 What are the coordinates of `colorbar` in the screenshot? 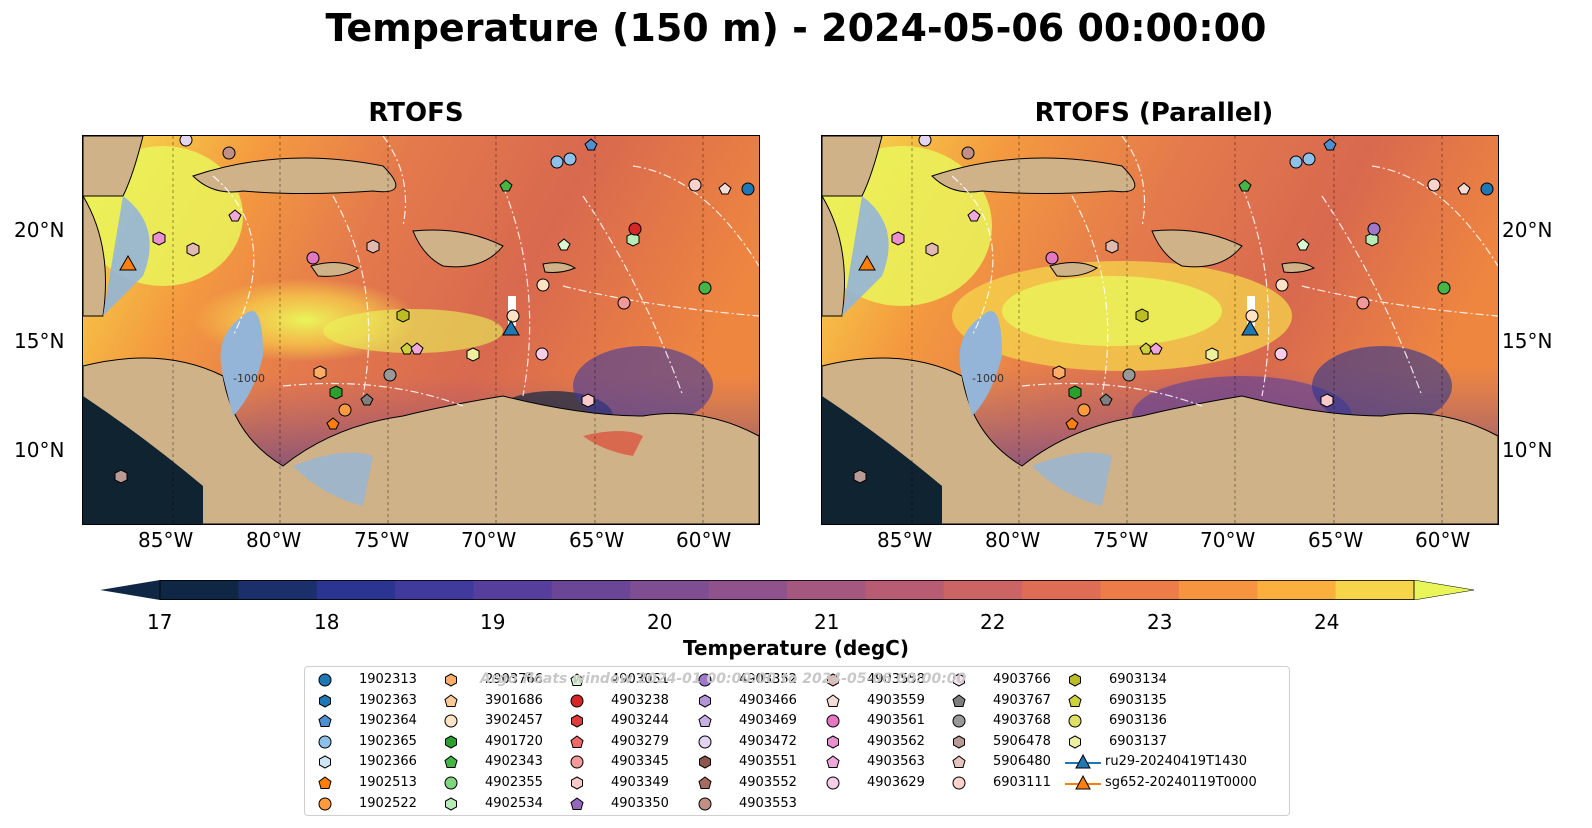 It's located at (787, 591).